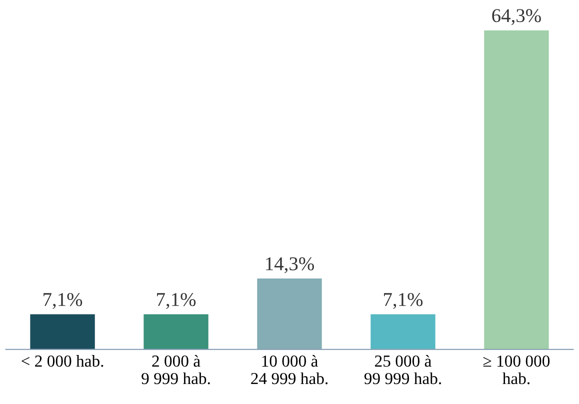 The image size is (579, 404). Describe the element at coordinates (289, 369) in the screenshot. I see `x-tick-label: 10 000 à 24 999 hab.` at that location.